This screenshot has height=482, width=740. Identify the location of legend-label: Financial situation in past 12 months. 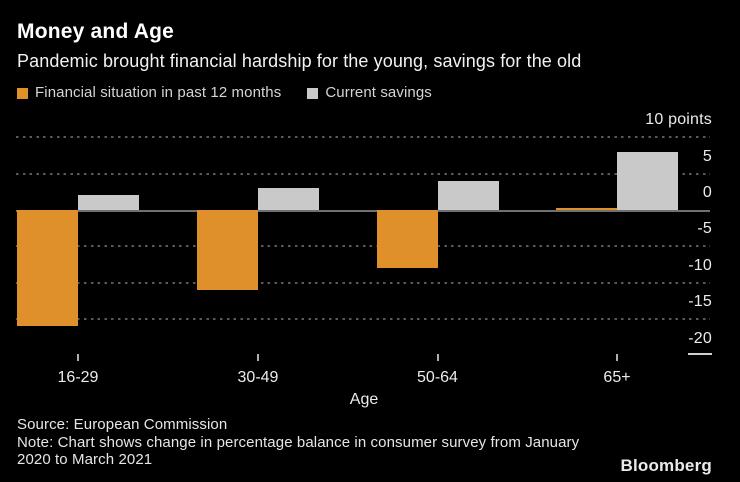
(158, 92).